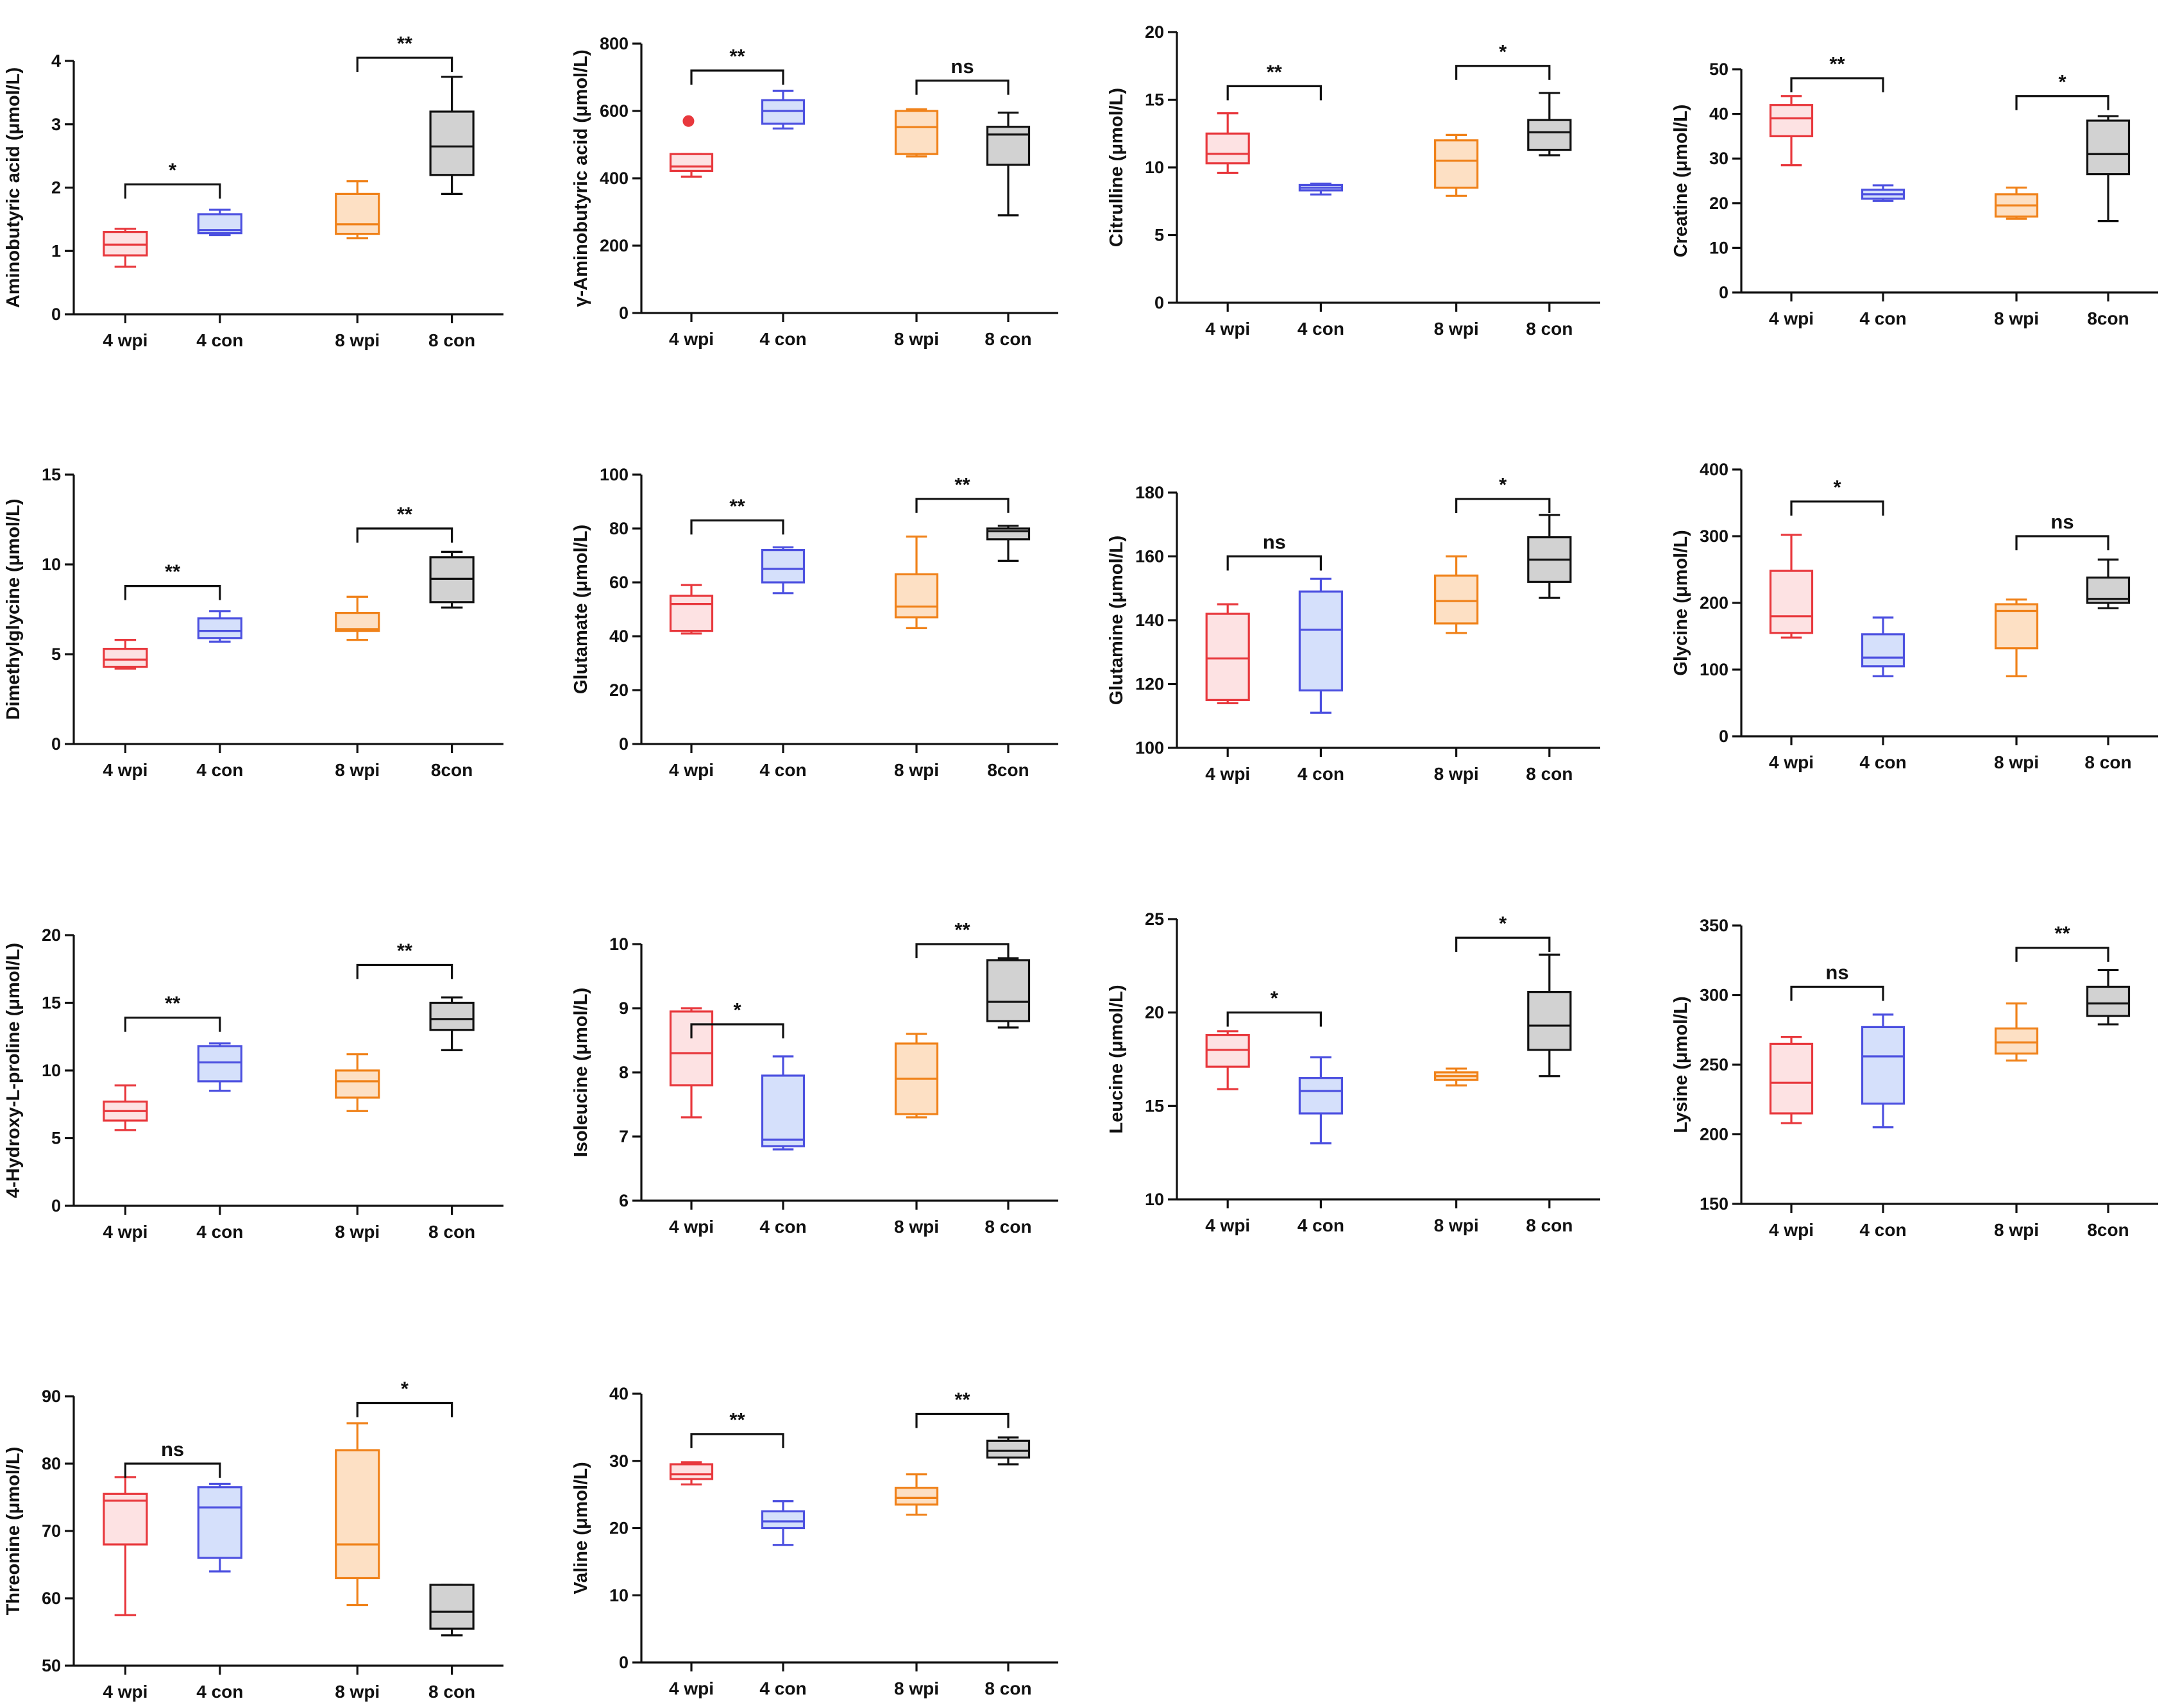 This screenshot has width=2180, height=1708. What do you see at coordinates (1149, 492) in the screenshot?
I see `y-tick-label: 180` at bounding box center [1149, 492].